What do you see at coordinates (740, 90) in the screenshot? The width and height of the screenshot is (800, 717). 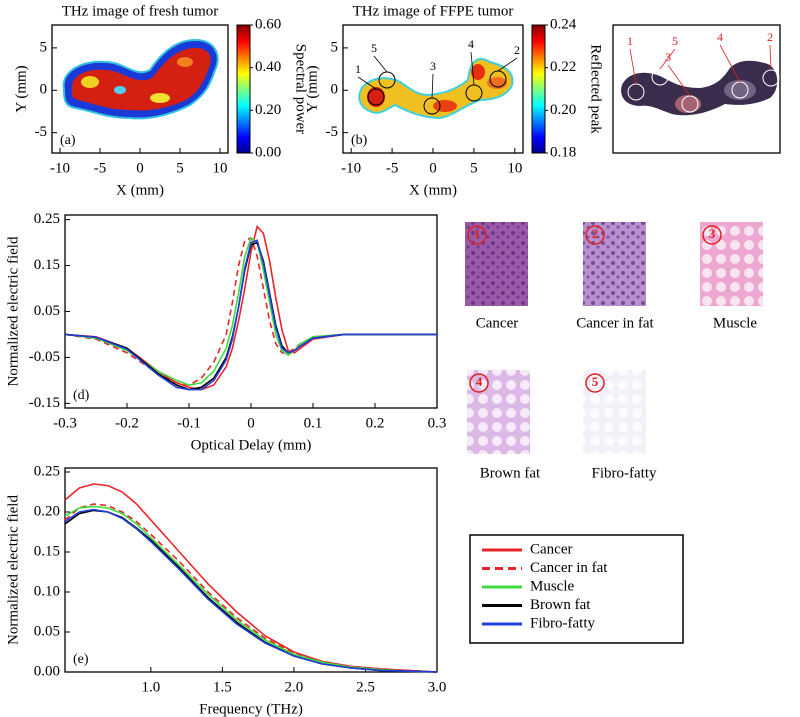 I see `fat-region` at bounding box center [740, 90].